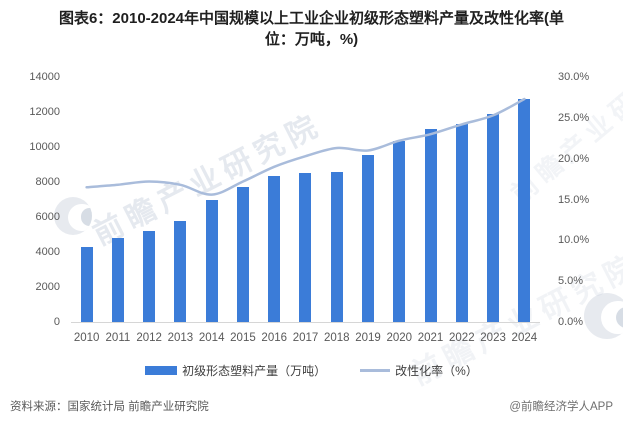  I want to click on bar-slot-2024, so click(524, 199).